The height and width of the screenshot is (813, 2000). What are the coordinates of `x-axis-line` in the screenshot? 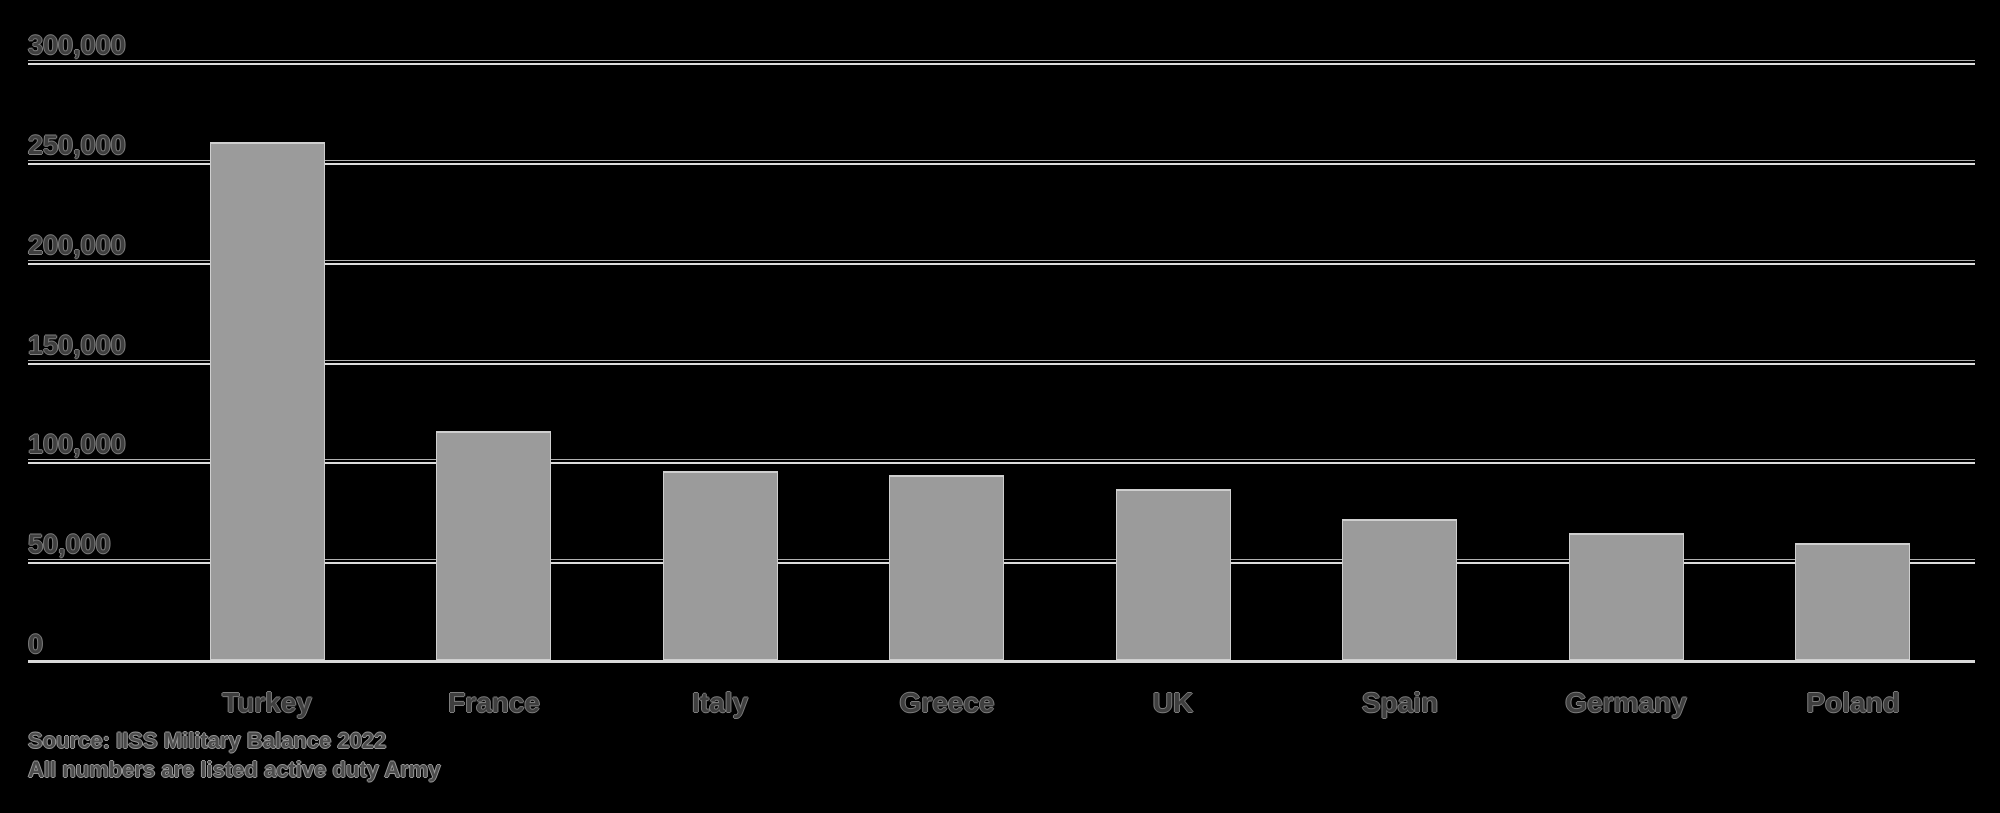 It's located at (1001, 661).